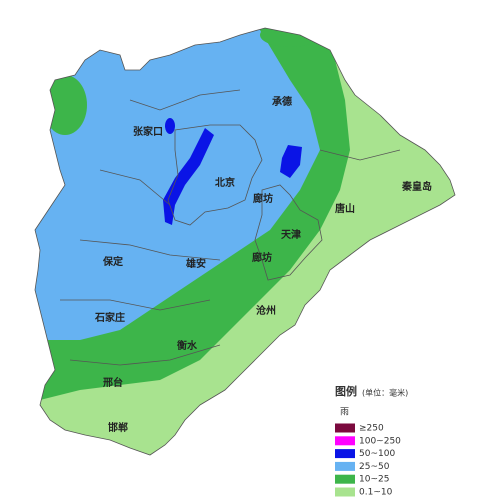 The width and height of the screenshot is (480, 500). I want to click on city-label: 北京, so click(225, 182).